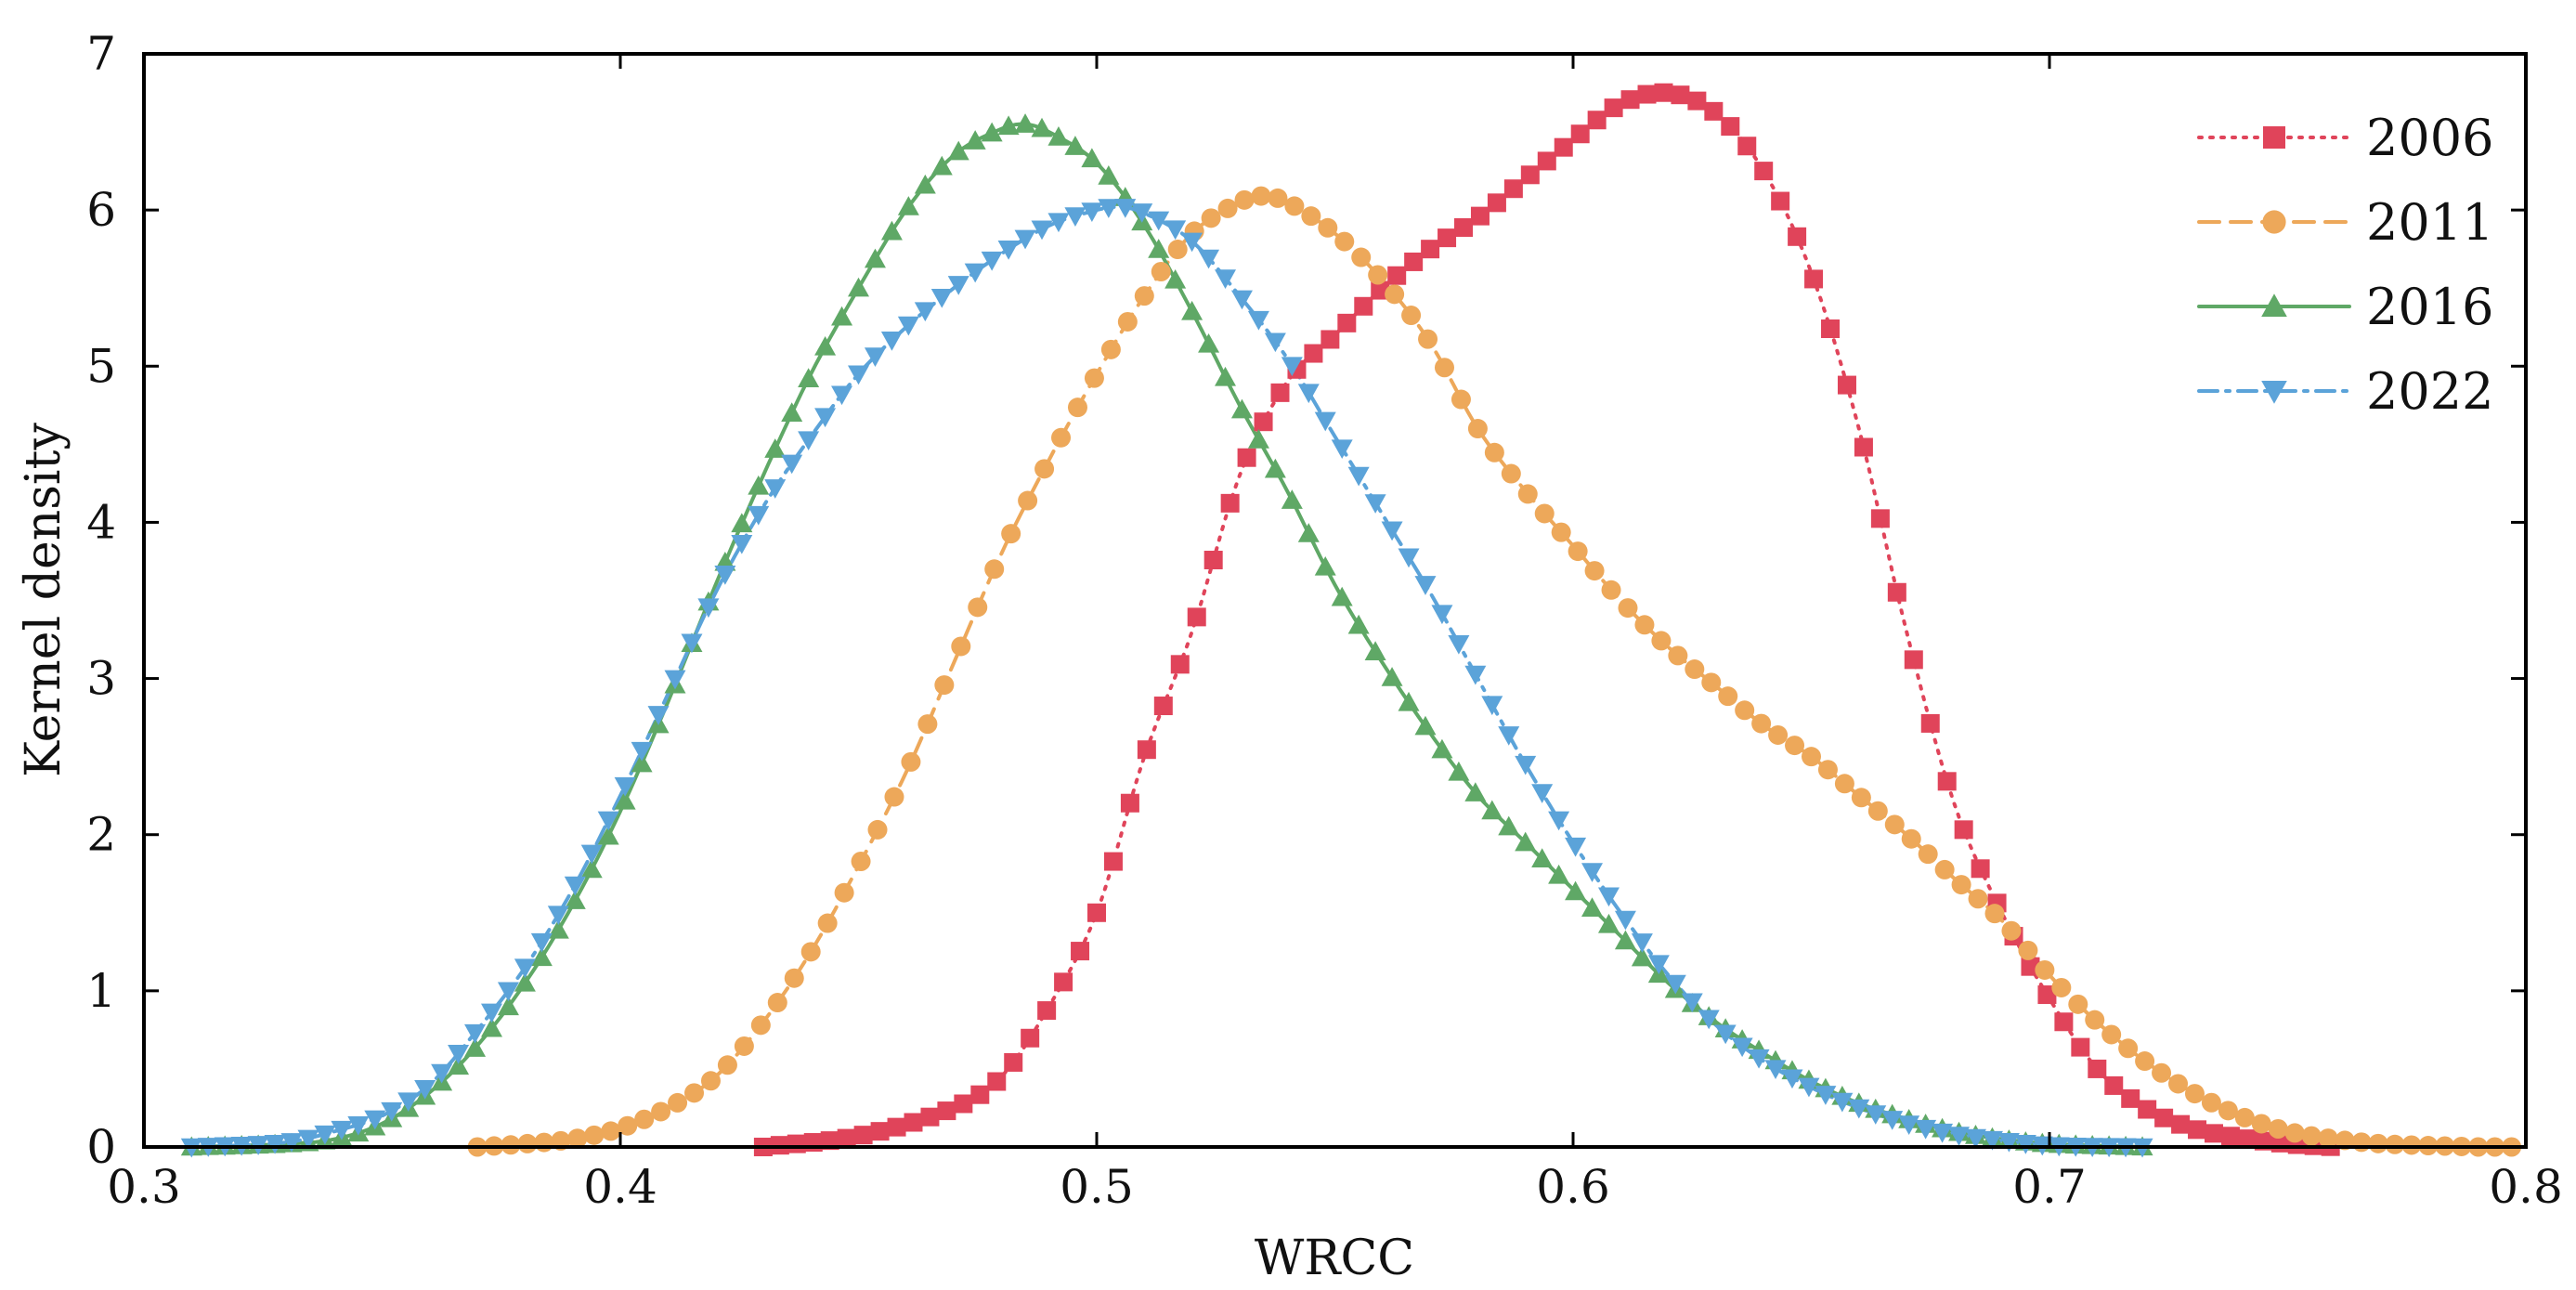 Image resolution: width=2576 pixels, height=1290 pixels. Describe the element at coordinates (2526, 1187) in the screenshot. I see `x-tick-label: 0.8` at that location.